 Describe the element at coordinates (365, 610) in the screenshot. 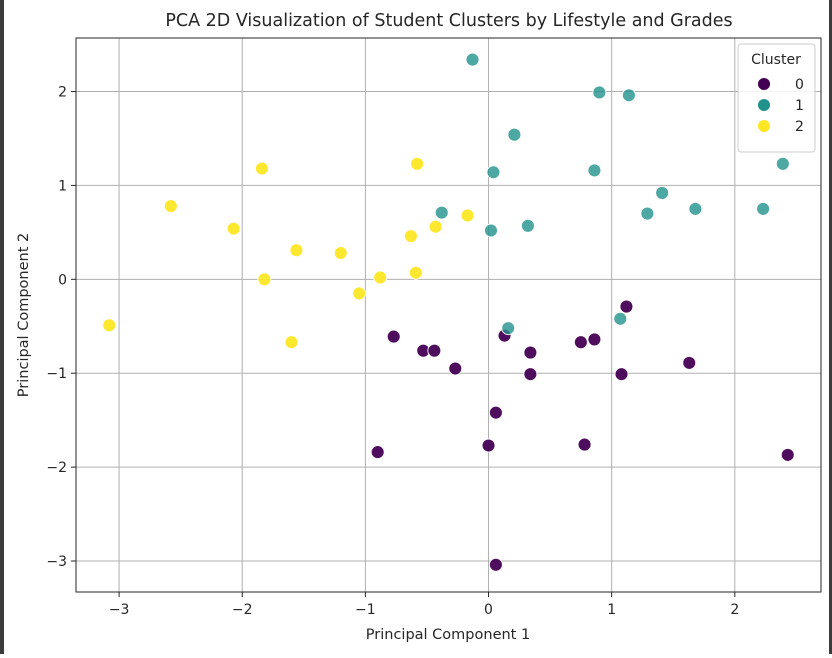

I see `x-tick-label: −1` at that location.